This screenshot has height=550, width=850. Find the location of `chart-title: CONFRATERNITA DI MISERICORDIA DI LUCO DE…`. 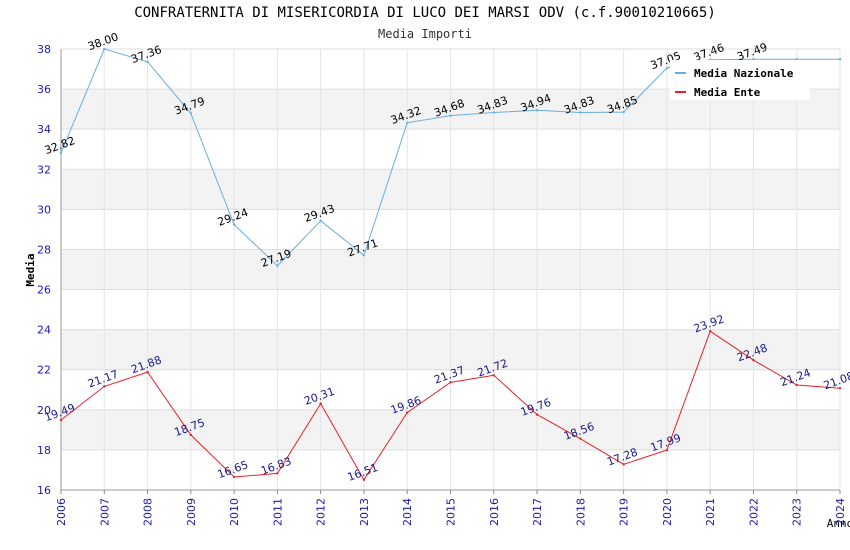

chart-title: CONFRATERNITA DI MISERICORDIA DI LUCO DE… is located at coordinates (425, 13).